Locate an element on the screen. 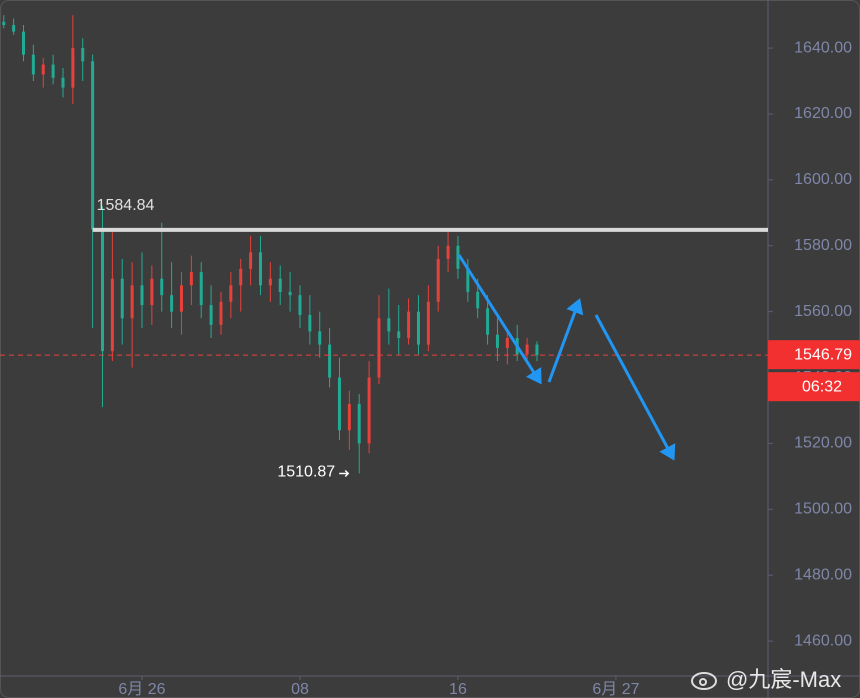  y-tick-label: 1580.00 is located at coordinates (823, 245).